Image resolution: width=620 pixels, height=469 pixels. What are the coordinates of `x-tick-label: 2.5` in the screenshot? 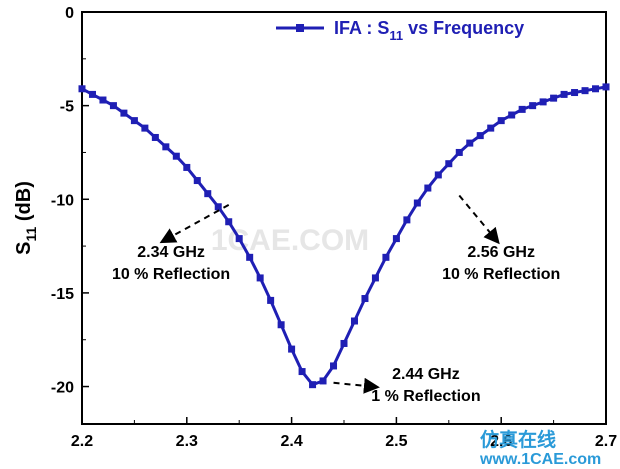 It's located at (396, 441).